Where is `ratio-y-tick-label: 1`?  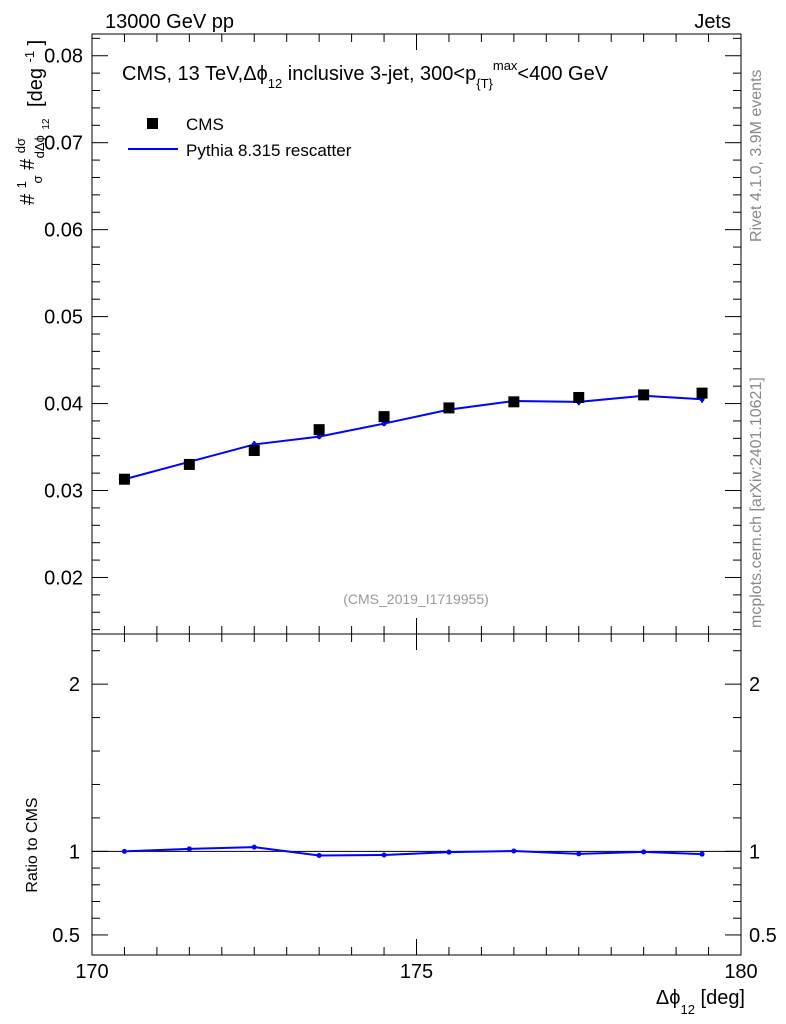
ratio-y-tick-label: 1 is located at coordinates (74, 852).